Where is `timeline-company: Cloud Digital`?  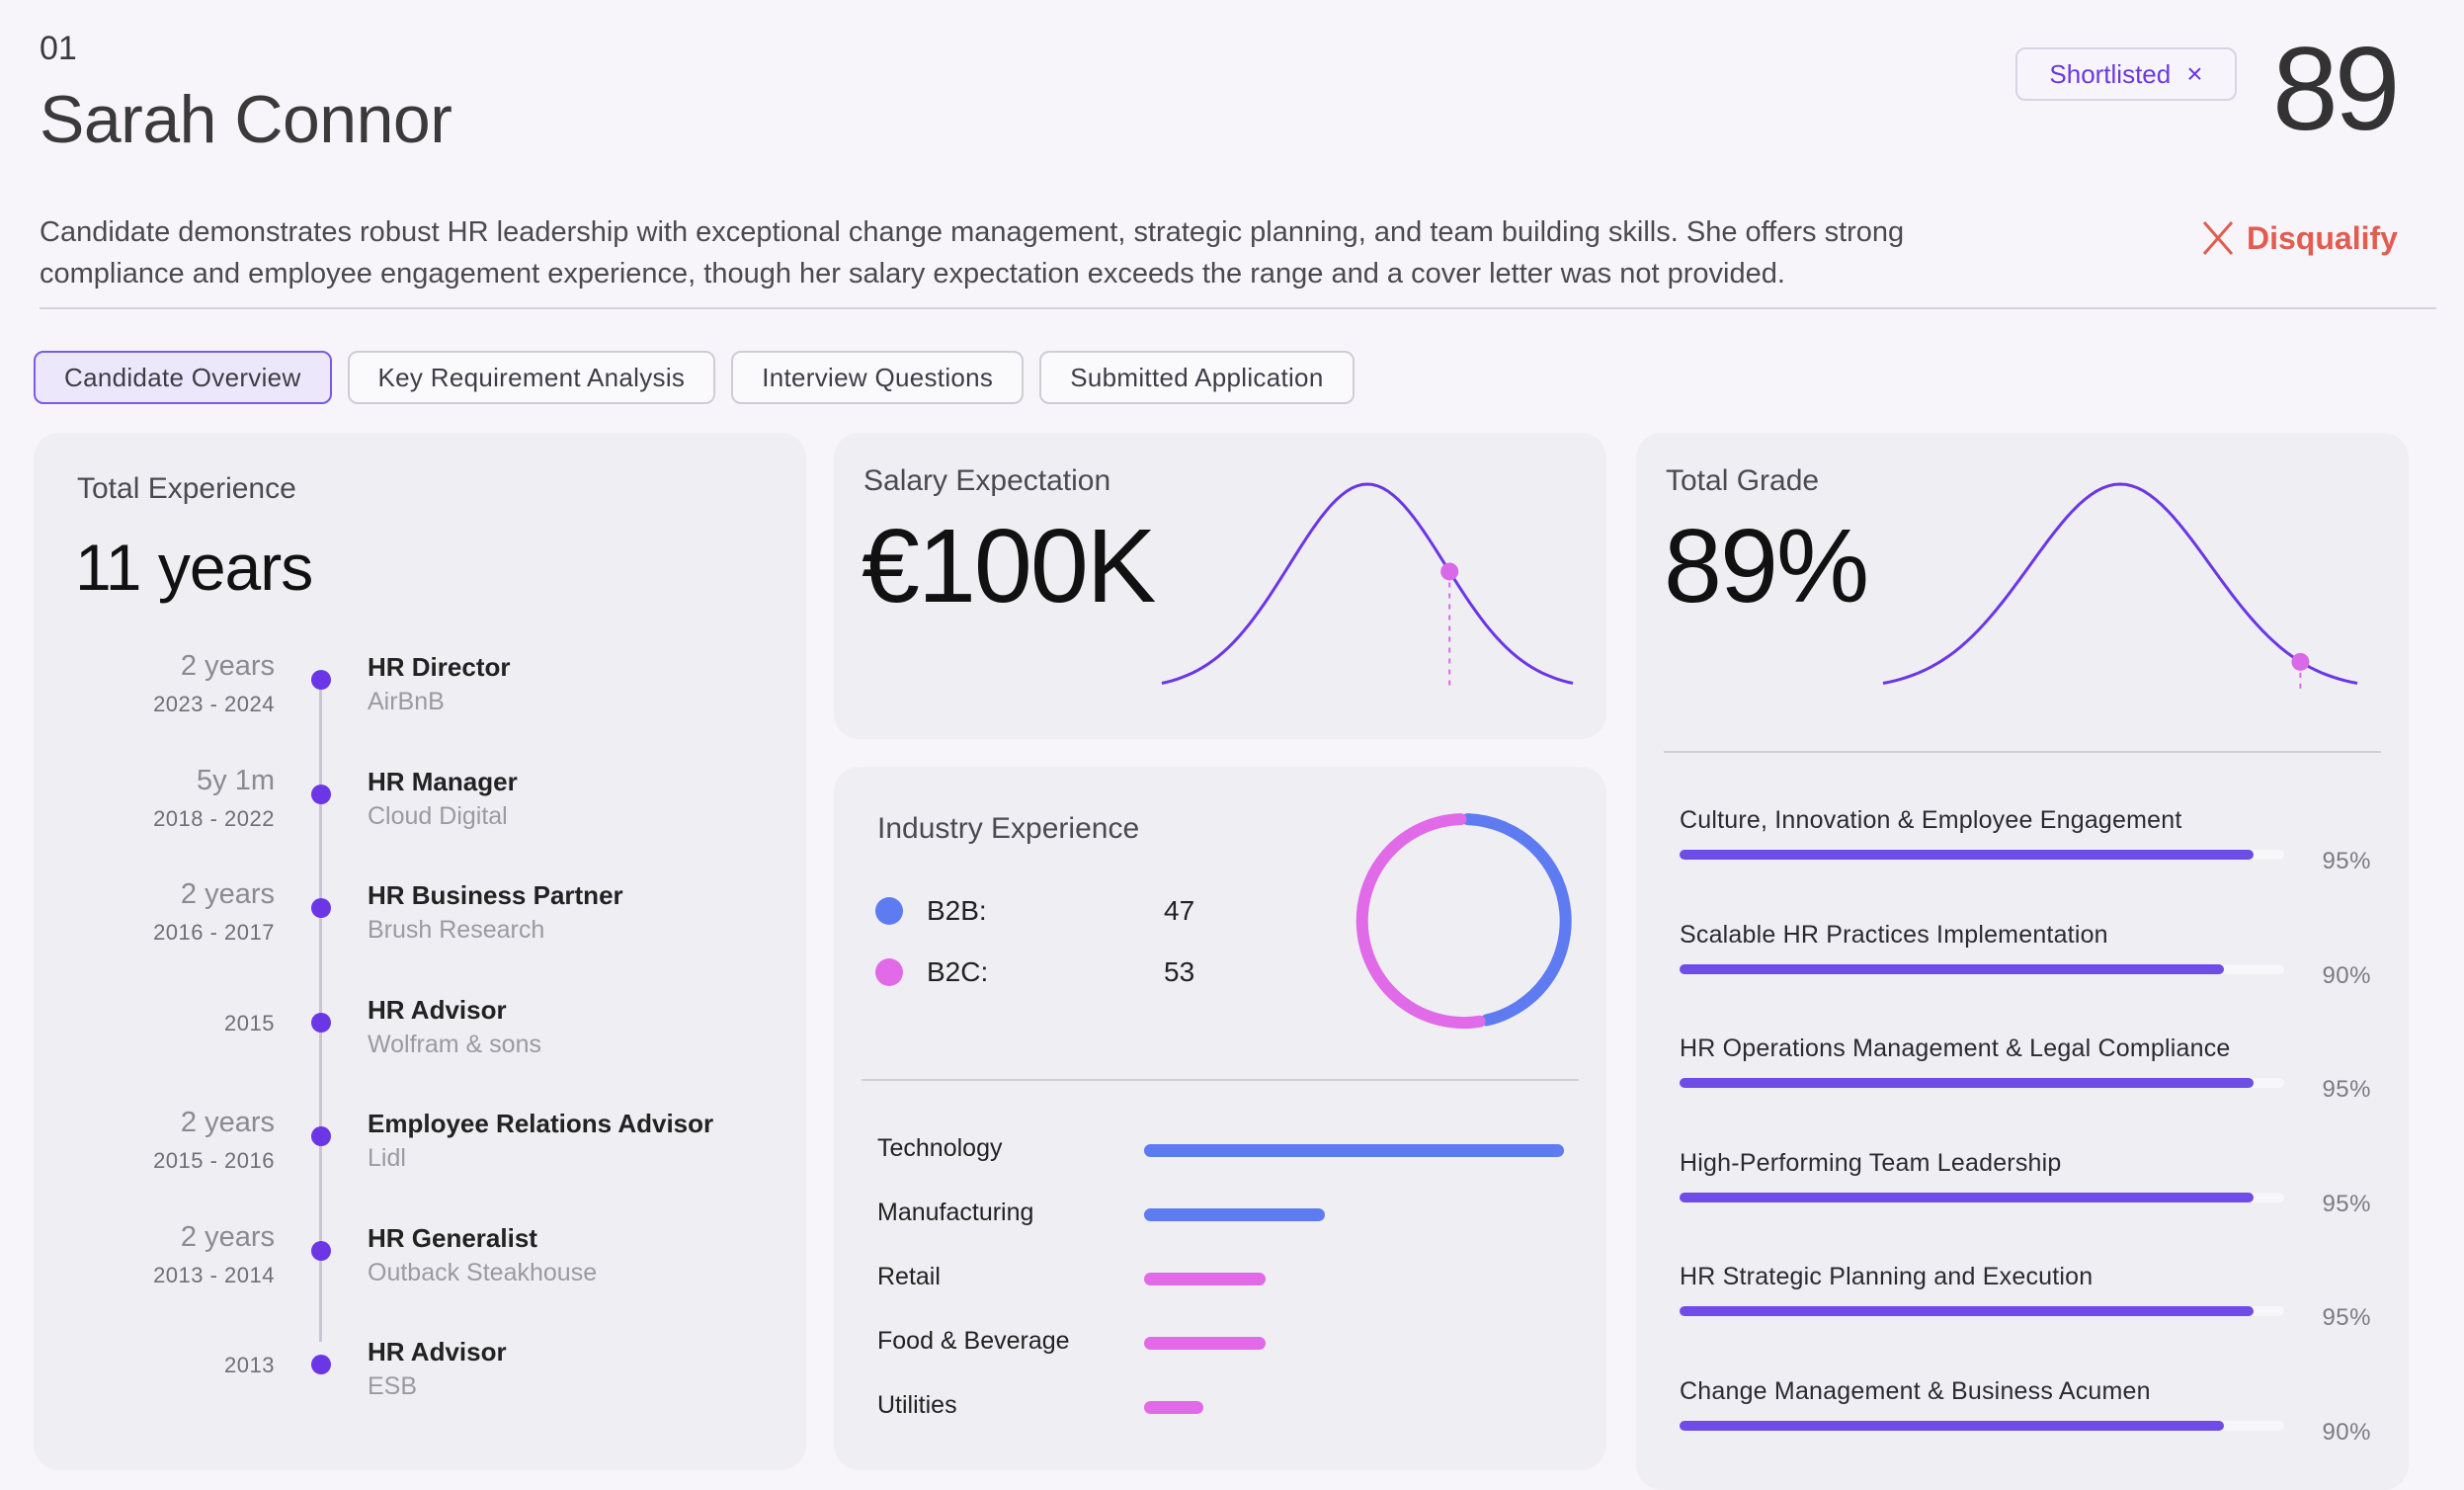
timeline-company: Cloud Digital is located at coordinates (438, 815).